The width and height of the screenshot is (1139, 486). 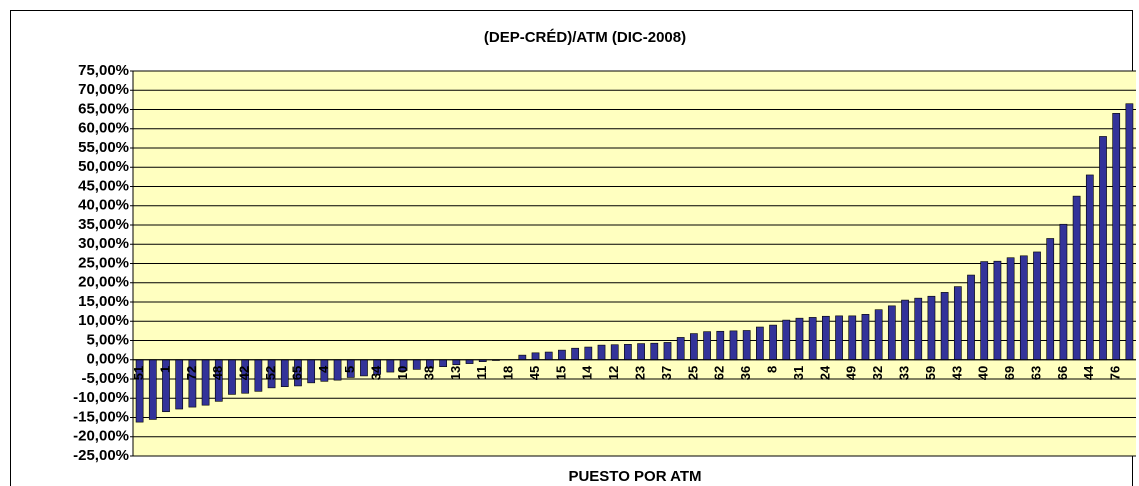 I want to click on y-tick-label: 75,00%, so click(x=103, y=70).